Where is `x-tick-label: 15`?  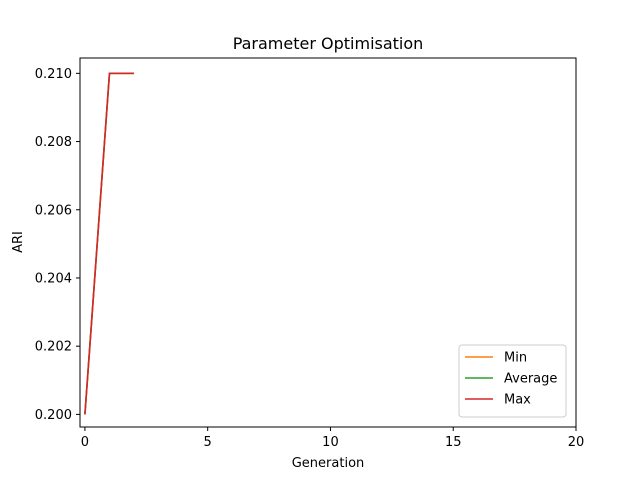
x-tick-label: 15 is located at coordinates (453, 442).